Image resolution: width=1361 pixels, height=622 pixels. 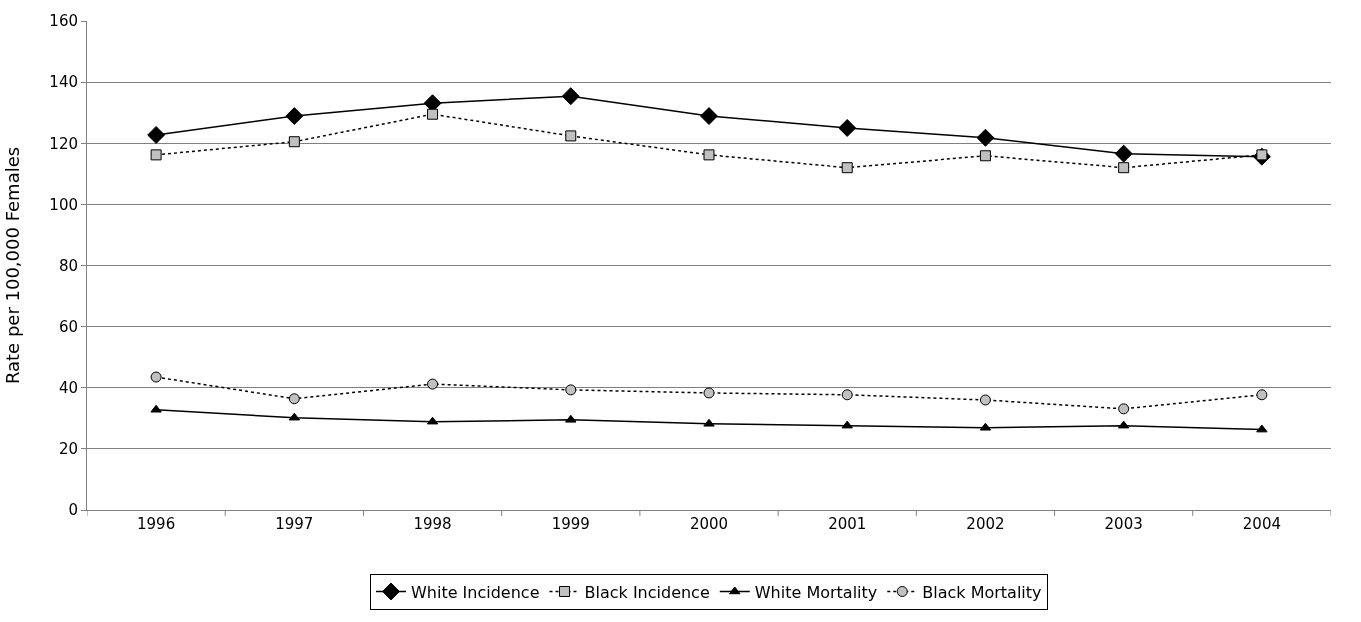 I want to click on legend-label: White Incidence, so click(x=475, y=592).